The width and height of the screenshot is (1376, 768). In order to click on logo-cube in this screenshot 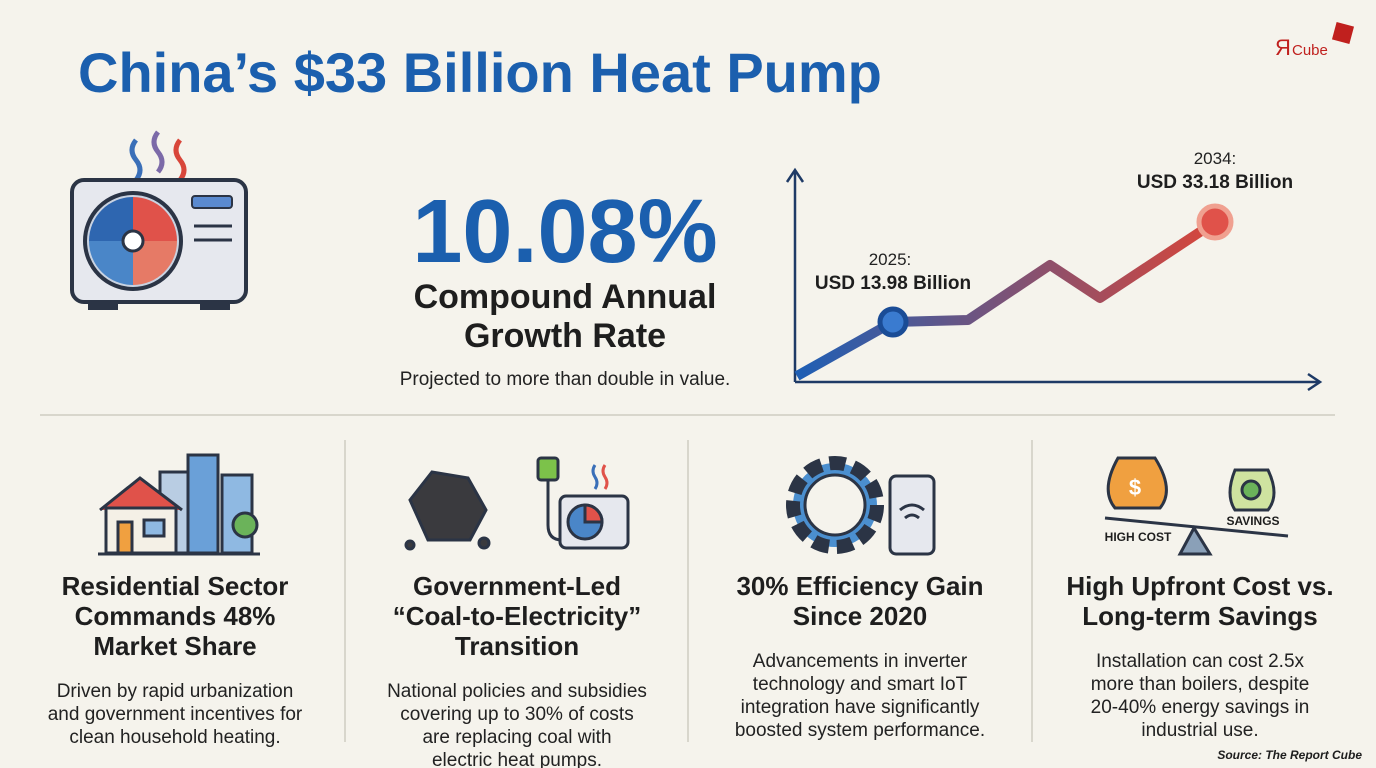, I will do `click(1343, 33)`.